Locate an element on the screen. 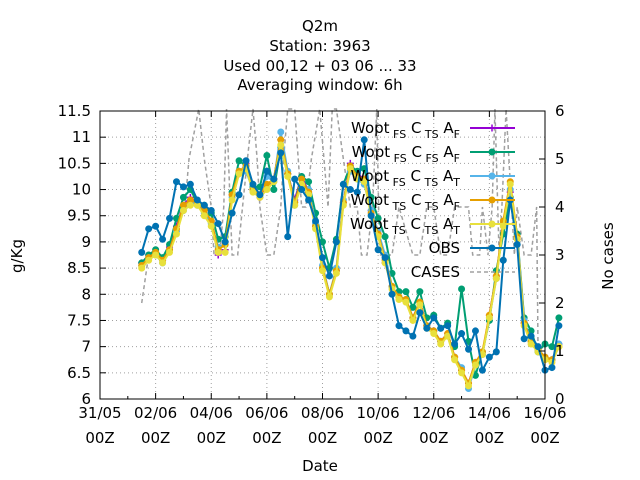  legend-label-5: Wopt TS C TS AT is located at coordinates (405, 226).